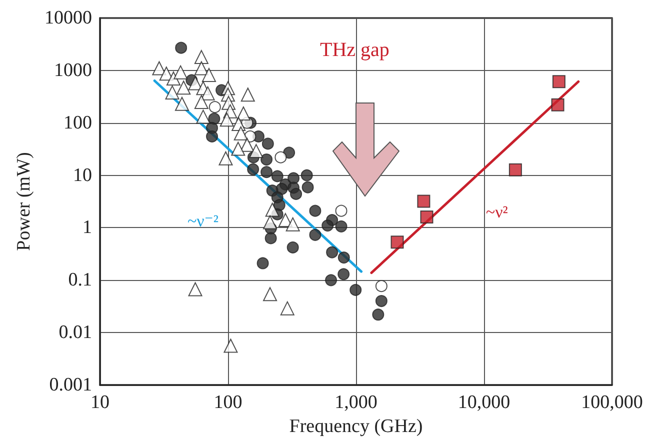  Describe the element at coordinates (484, 402) in the screenshot. I see `x-tick-label: 10,000` at that location.